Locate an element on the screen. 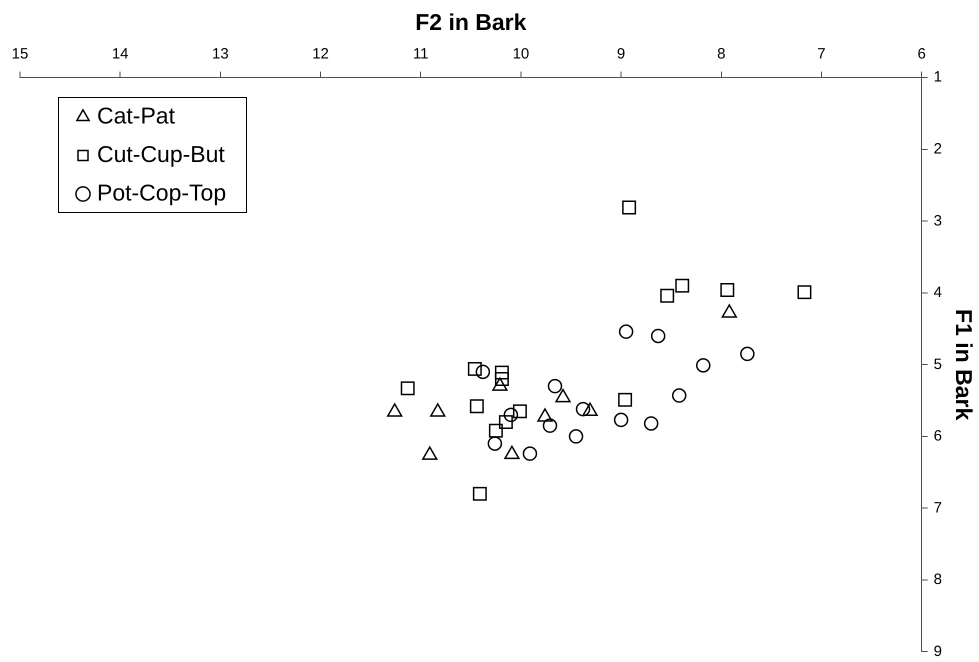 Image resolution: width=979 pixels, height=662 pixels. y-tick-label: 4 is located at coordinates (938, 293).